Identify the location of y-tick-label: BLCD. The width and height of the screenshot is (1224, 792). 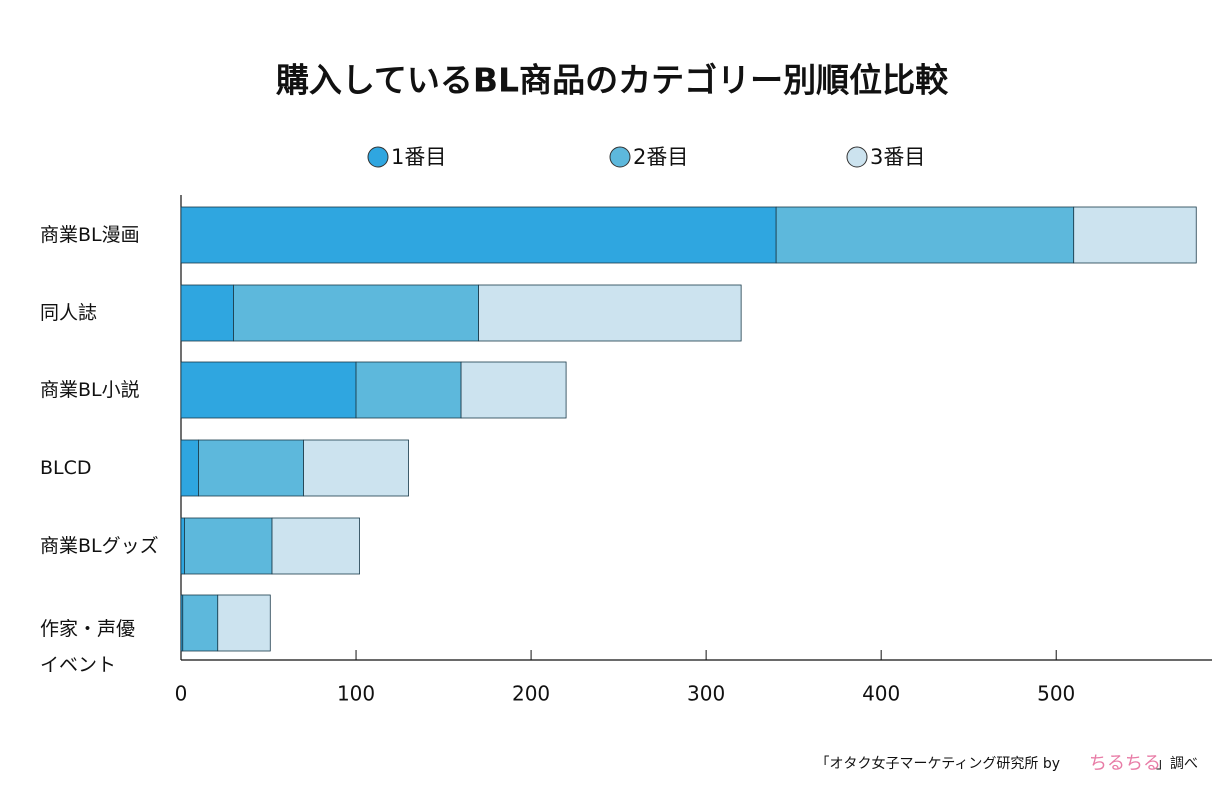
(66, 468).